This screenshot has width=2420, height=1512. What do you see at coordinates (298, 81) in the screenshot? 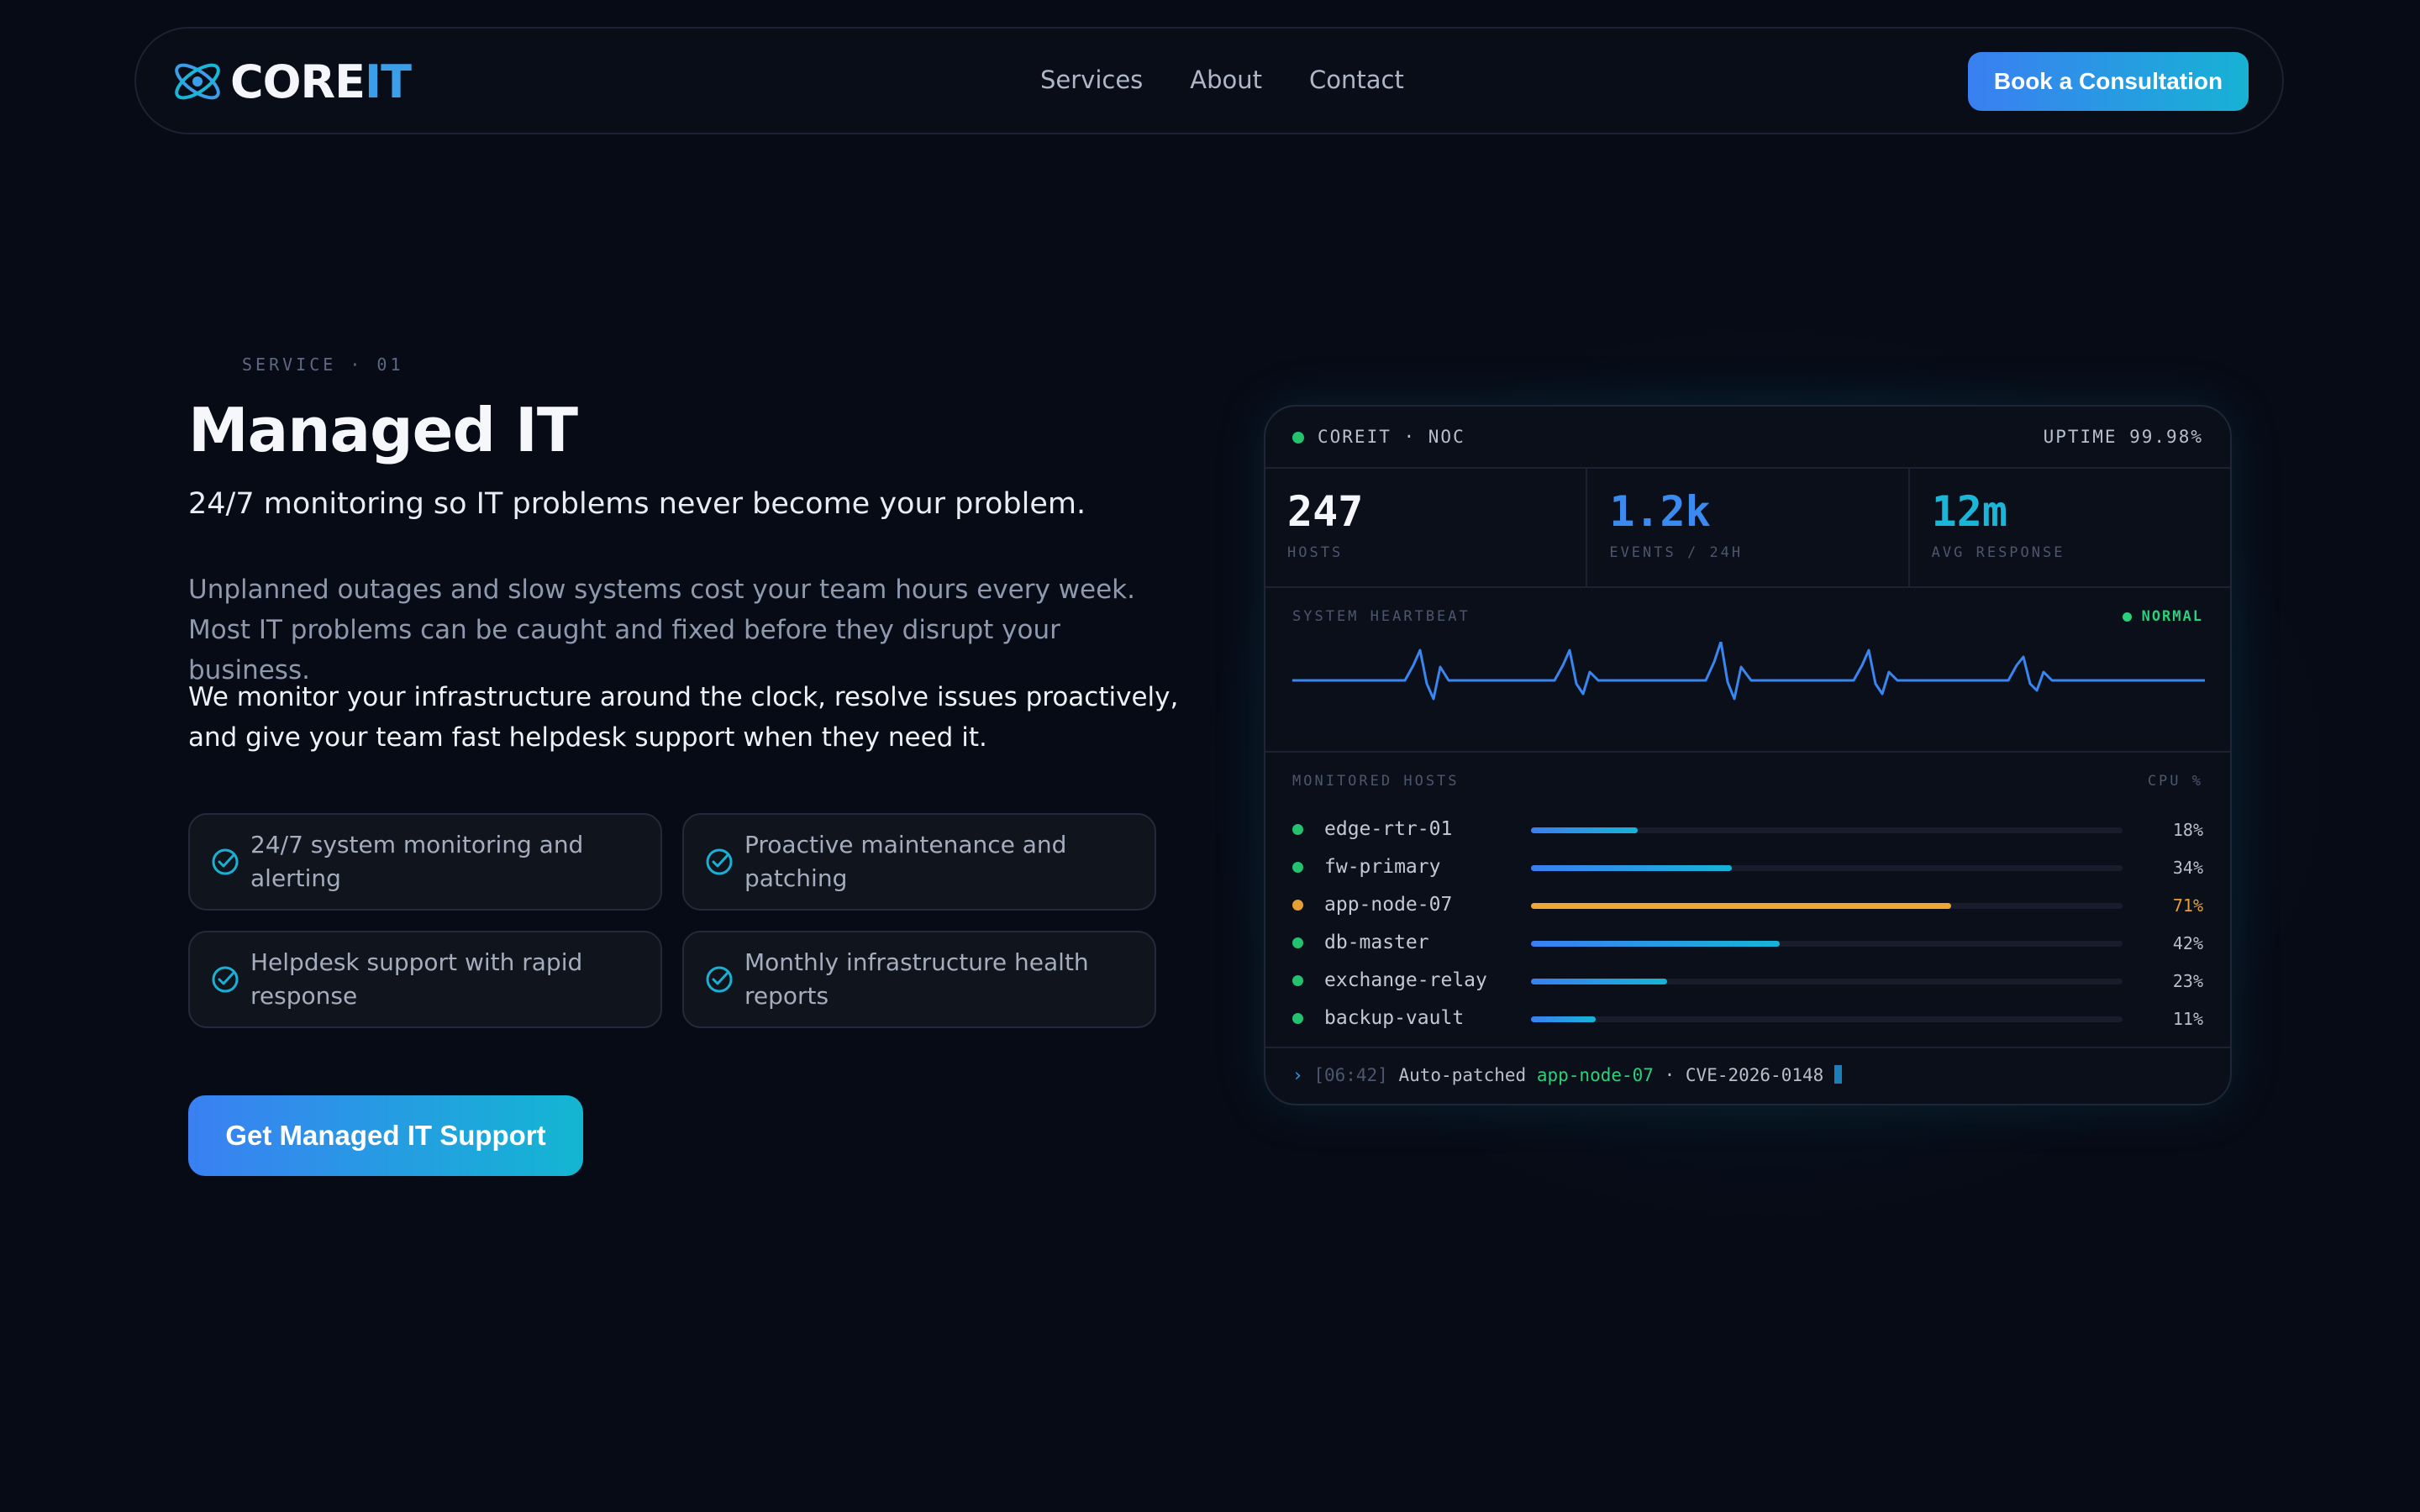
I see `brand-primary: CORE` at bounding box center [298, 81].